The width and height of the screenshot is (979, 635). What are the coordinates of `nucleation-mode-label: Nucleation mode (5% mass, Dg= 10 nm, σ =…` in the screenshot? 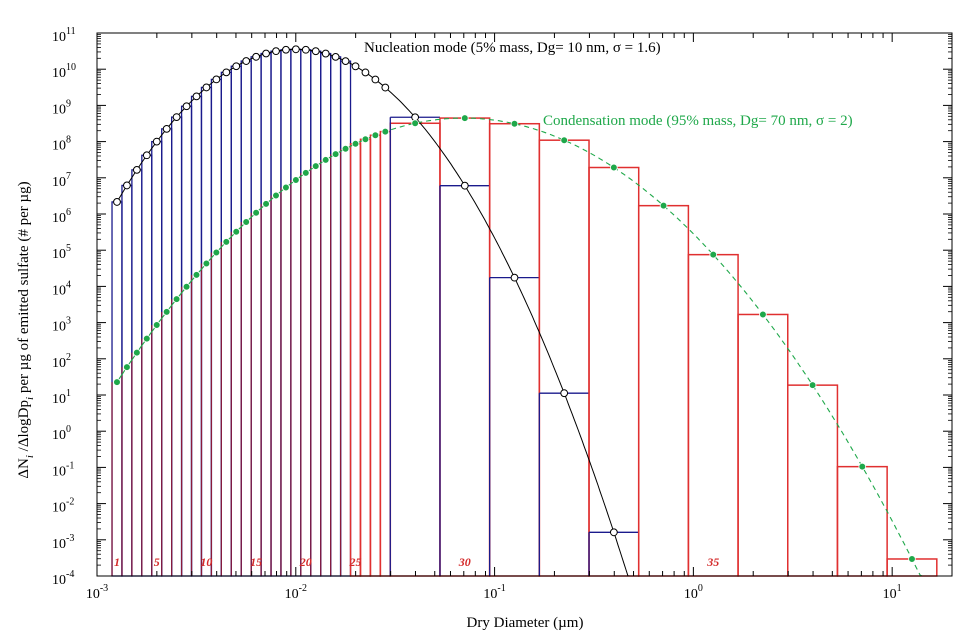 It's located at (512, 48).